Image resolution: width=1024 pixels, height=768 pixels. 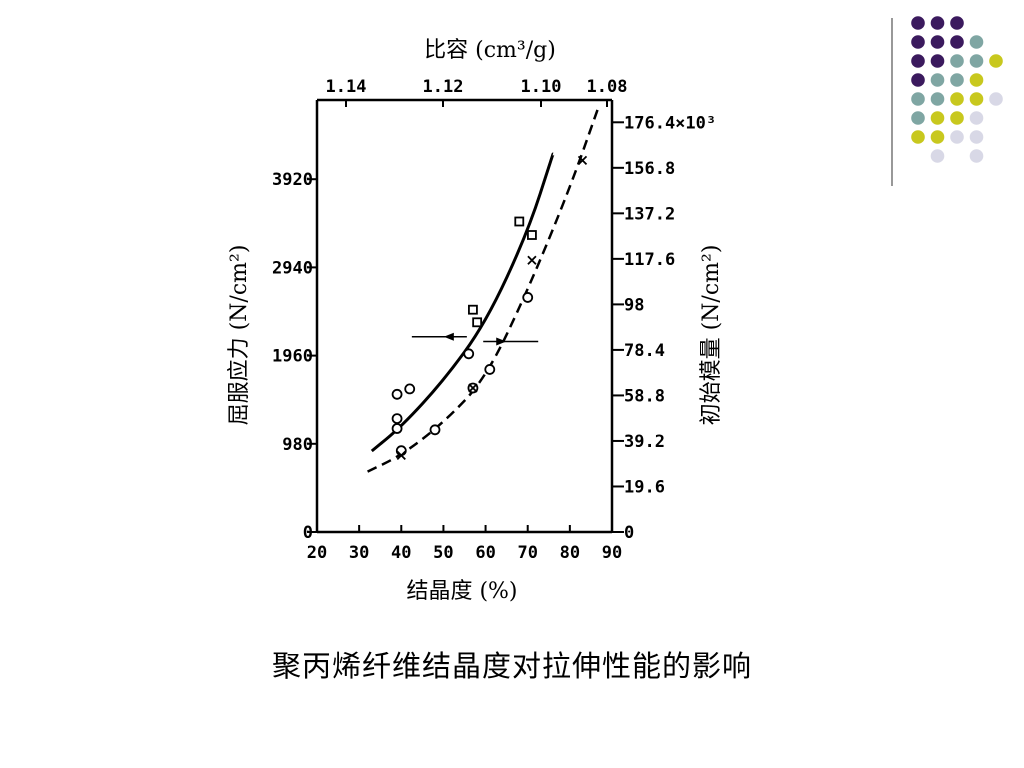 I want to click on figure-caption: 聚丙烯纤维结晶度对拉伸性能的影响, so click(x=511, y=666).